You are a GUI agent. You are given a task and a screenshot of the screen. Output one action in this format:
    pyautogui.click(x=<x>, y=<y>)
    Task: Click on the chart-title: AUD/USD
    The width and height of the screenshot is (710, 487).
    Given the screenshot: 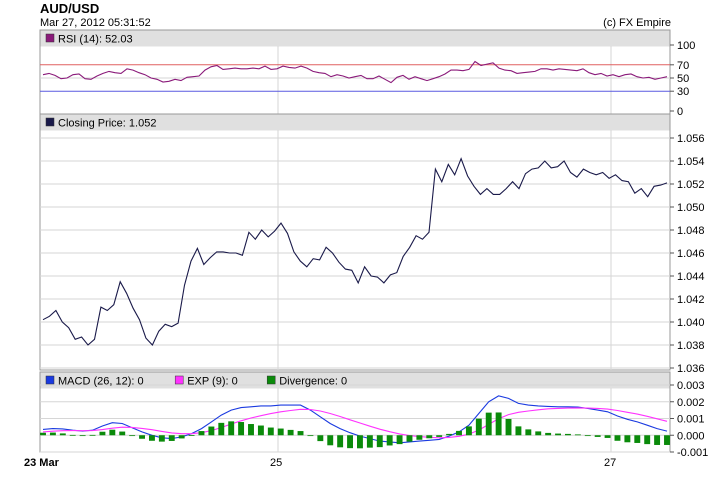 What is the action you would take?
    pyautogui.click(x=70, y=8)
    